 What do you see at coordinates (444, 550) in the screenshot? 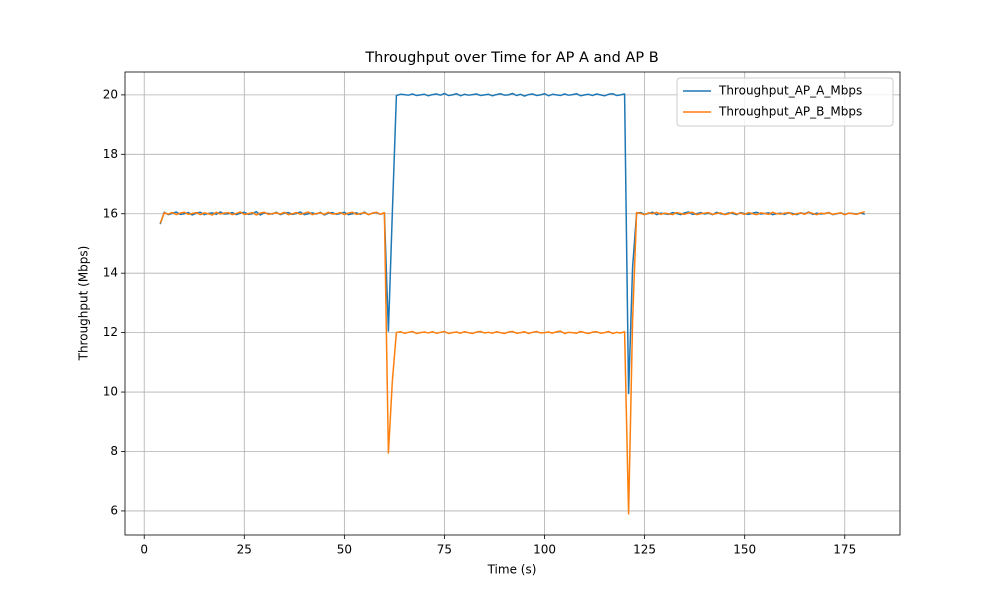
I see `x-tick-label: 75` at bounding box center [444, 550].